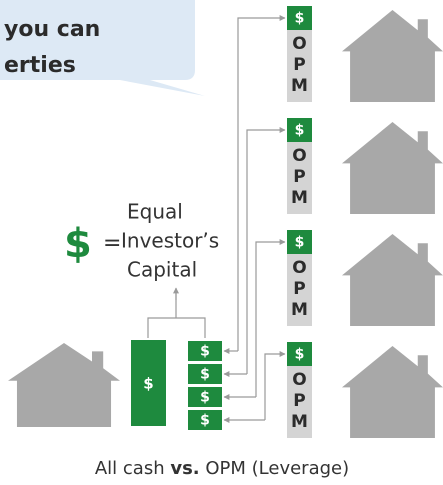 Image resolution: width=443 pixels, height=485 pixels. I want to click on bubble-text: erties, so click(40, 65).